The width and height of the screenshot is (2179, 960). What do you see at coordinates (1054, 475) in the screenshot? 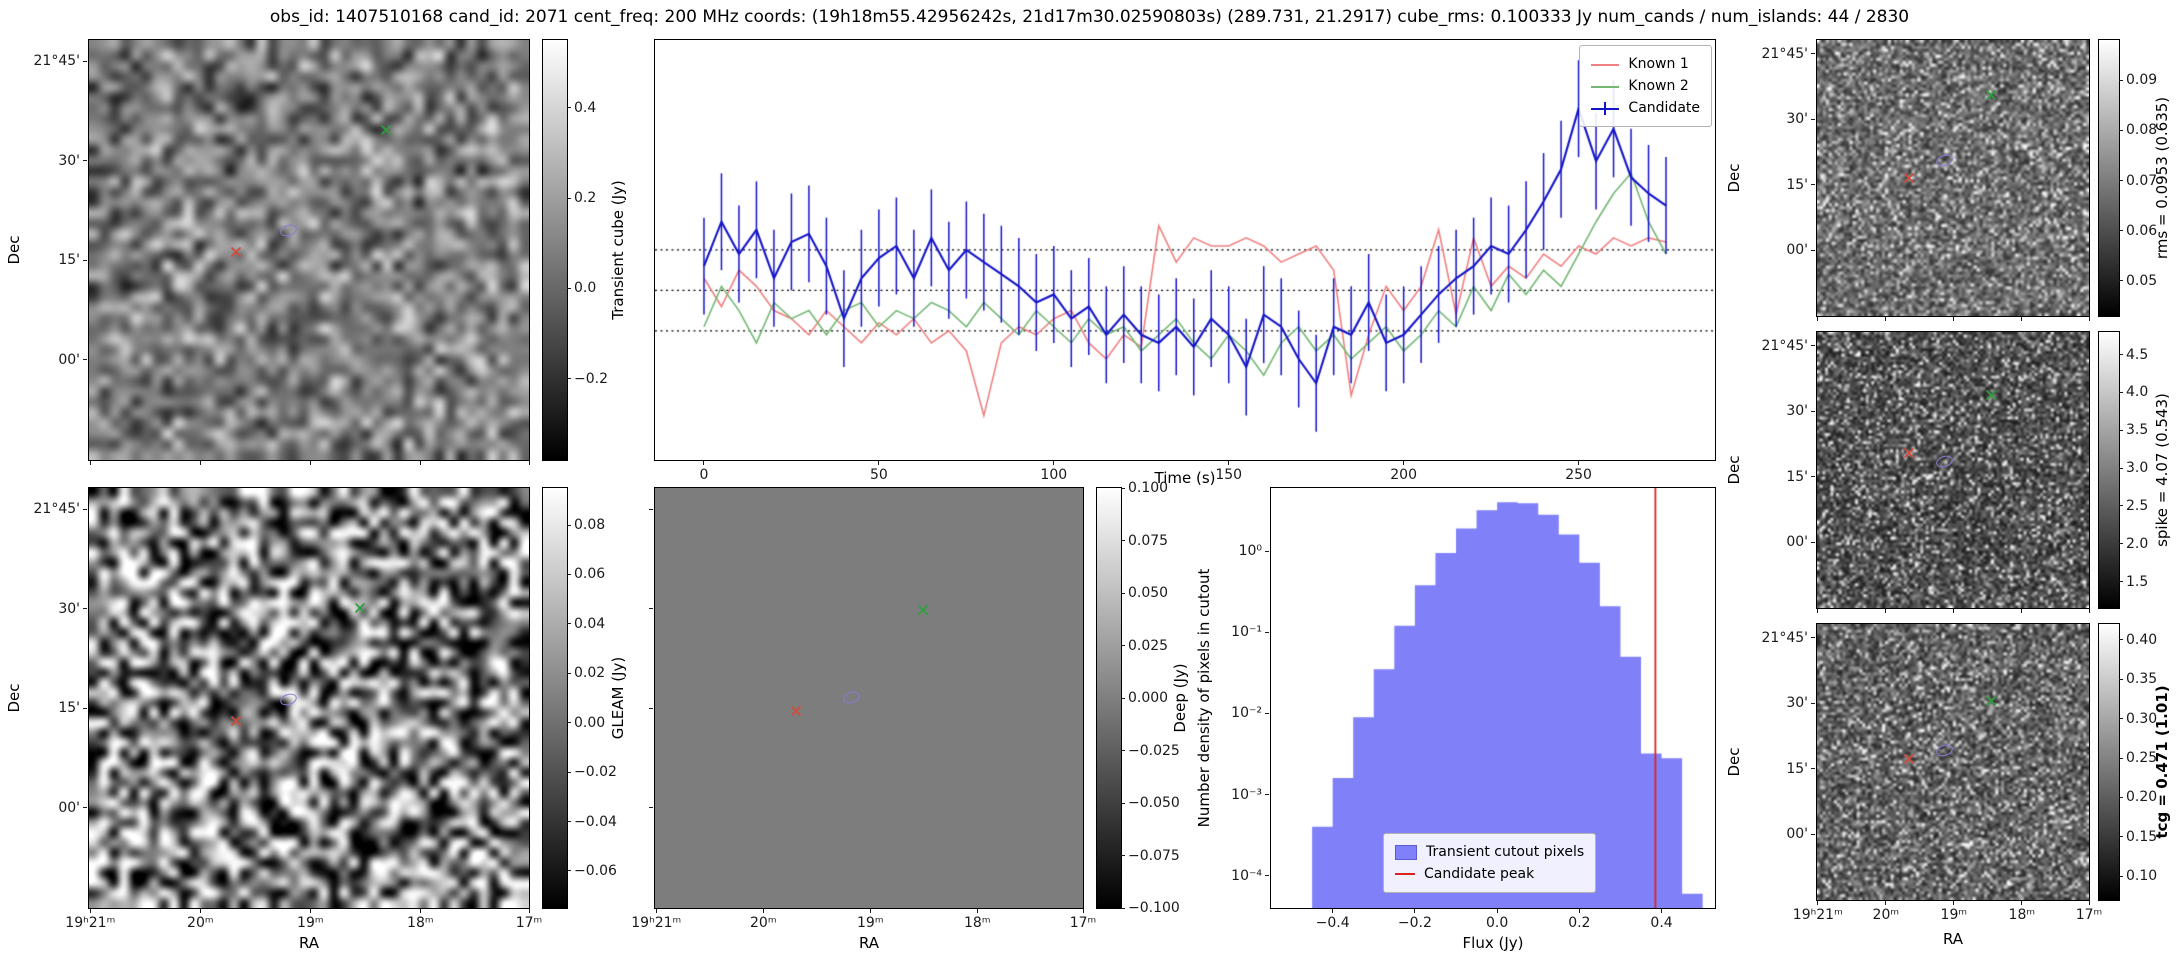
I see `time-tick-label: 100` at bounding box center [1054, 475].